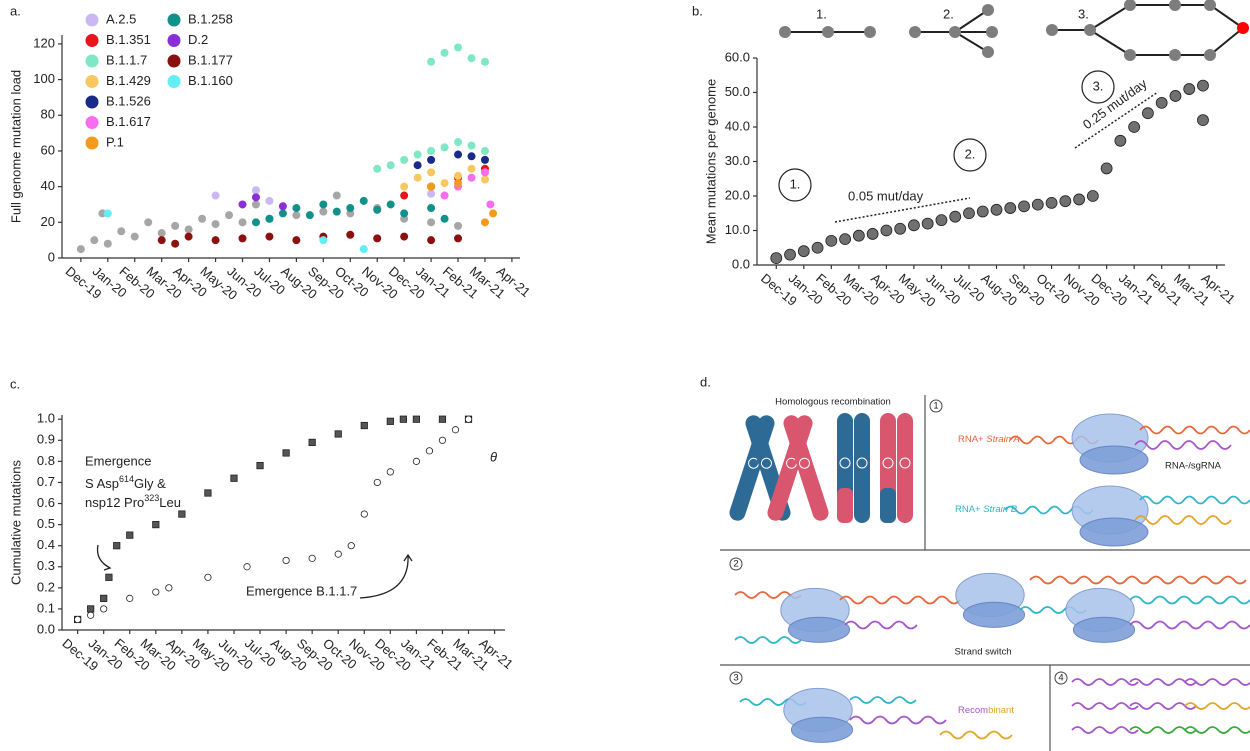 The height and width of the screenshot is (751, 1250). Describe the element at coordinates (210, 80) in the screenshot. I see `legend-label: B.1.160` at that location.